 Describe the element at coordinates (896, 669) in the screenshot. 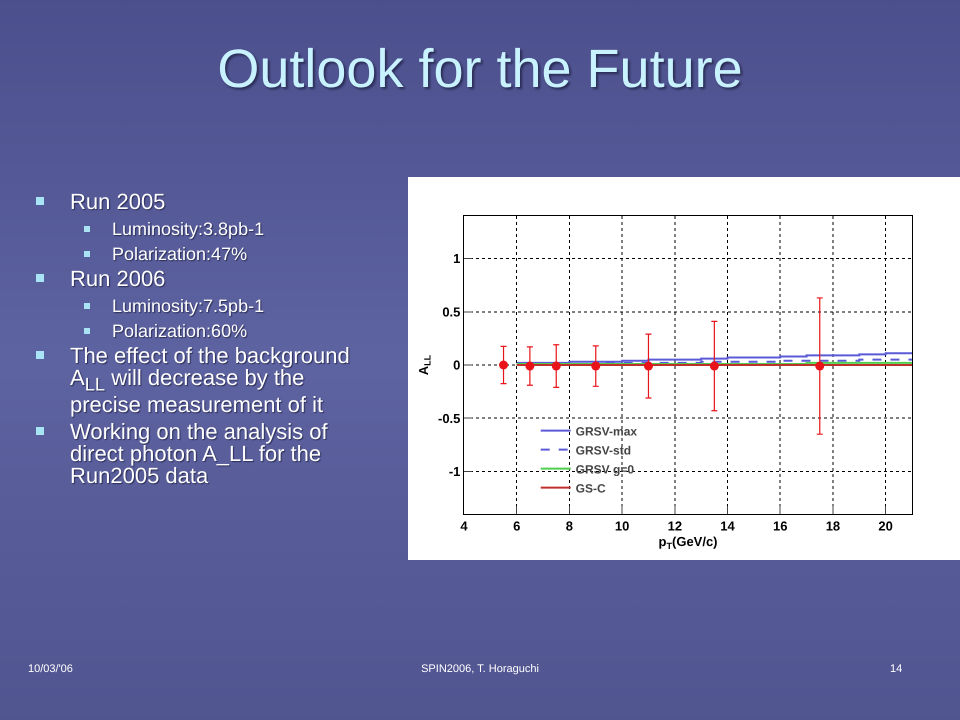

I see `text: 14` at that location.